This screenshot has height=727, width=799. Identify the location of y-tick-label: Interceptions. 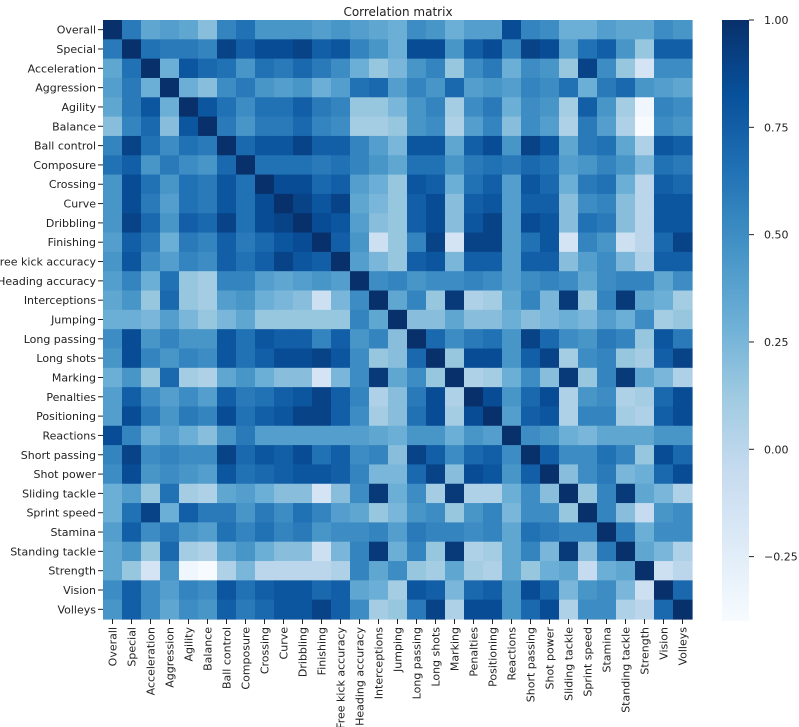
(60, 300).